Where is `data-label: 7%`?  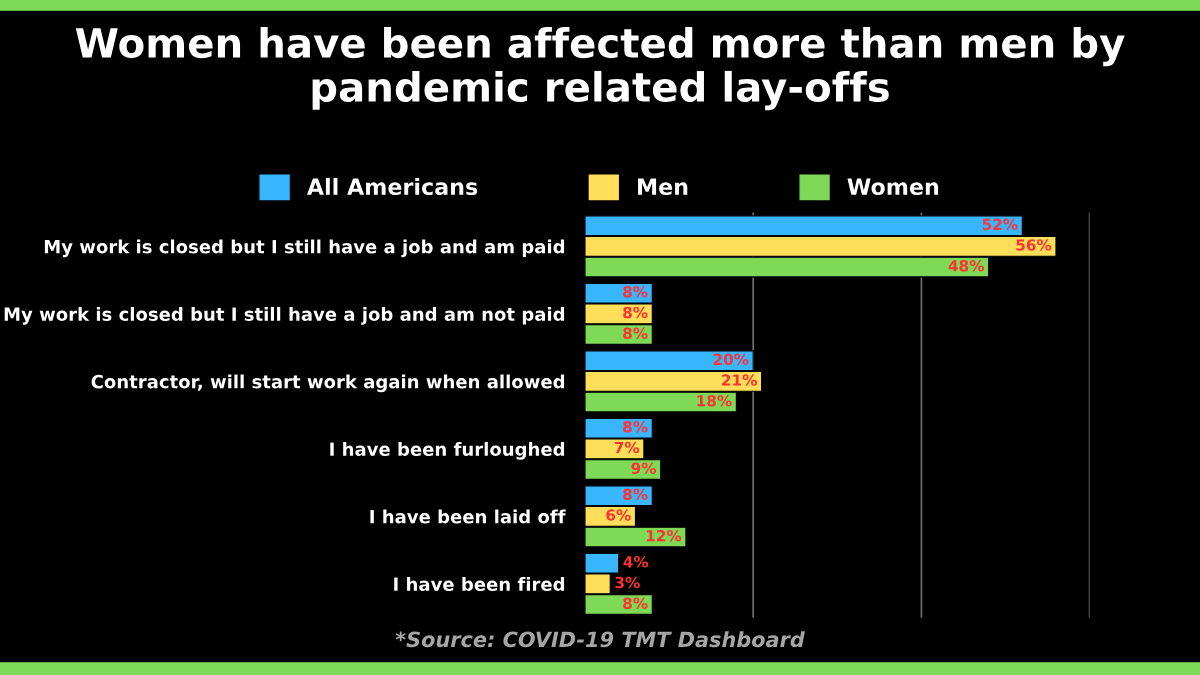 data-label: 7% is located at coordinates (627, 447).